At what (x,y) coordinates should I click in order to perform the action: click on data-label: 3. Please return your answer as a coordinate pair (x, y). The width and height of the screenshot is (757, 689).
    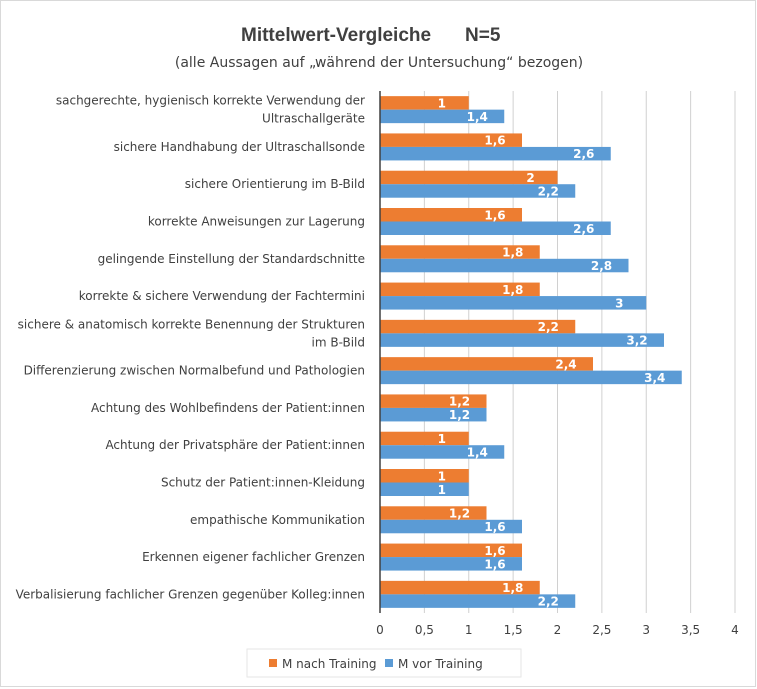
    Looking at the image, I should click on (619, 303).